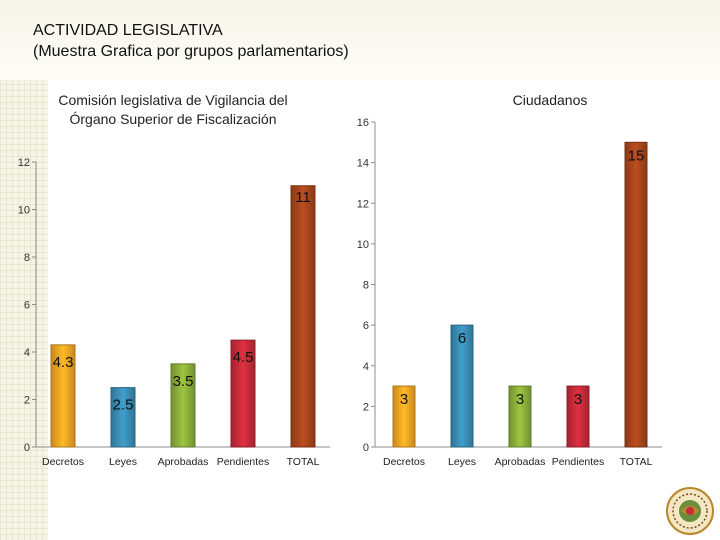  What do you see at coordinates (24, 270) in the screenshot?
I see `decorative-side-strip` at bounding box center [24, 270].